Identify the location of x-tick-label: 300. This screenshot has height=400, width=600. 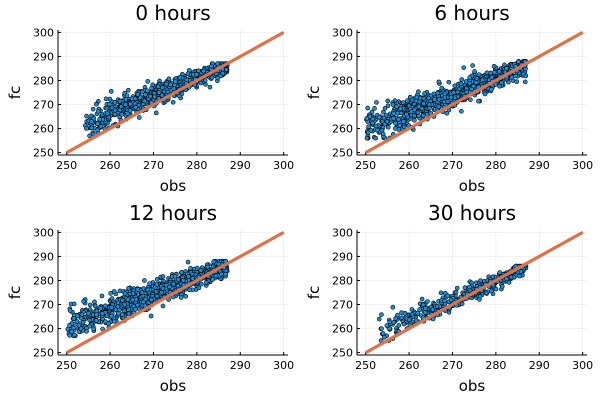
(283, 165).